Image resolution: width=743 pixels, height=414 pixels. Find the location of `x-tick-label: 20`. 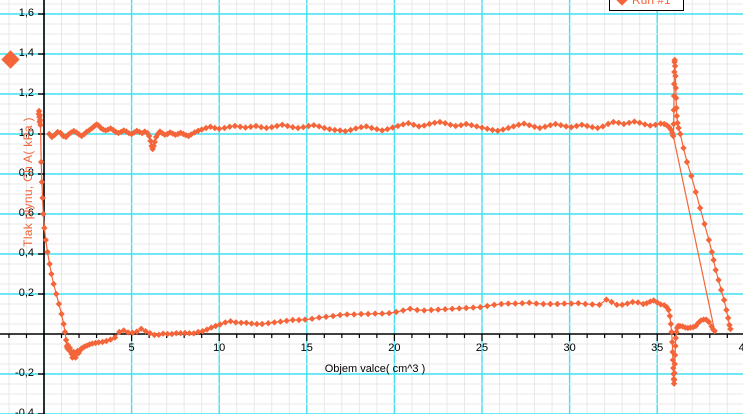

x-tick-label: 20 is located at coordinates (394, 348).